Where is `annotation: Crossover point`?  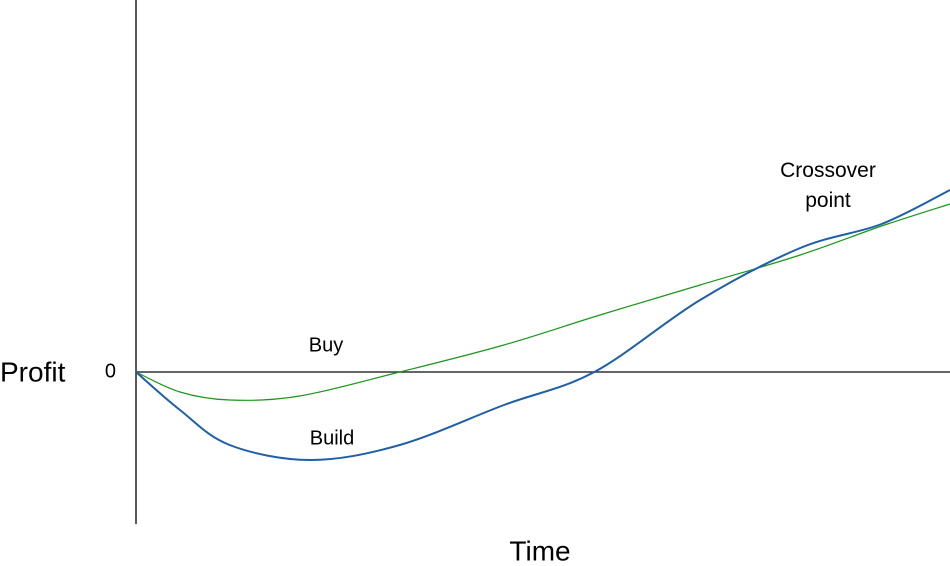 annotation: Crossover point is located at coordinates (828, 185).